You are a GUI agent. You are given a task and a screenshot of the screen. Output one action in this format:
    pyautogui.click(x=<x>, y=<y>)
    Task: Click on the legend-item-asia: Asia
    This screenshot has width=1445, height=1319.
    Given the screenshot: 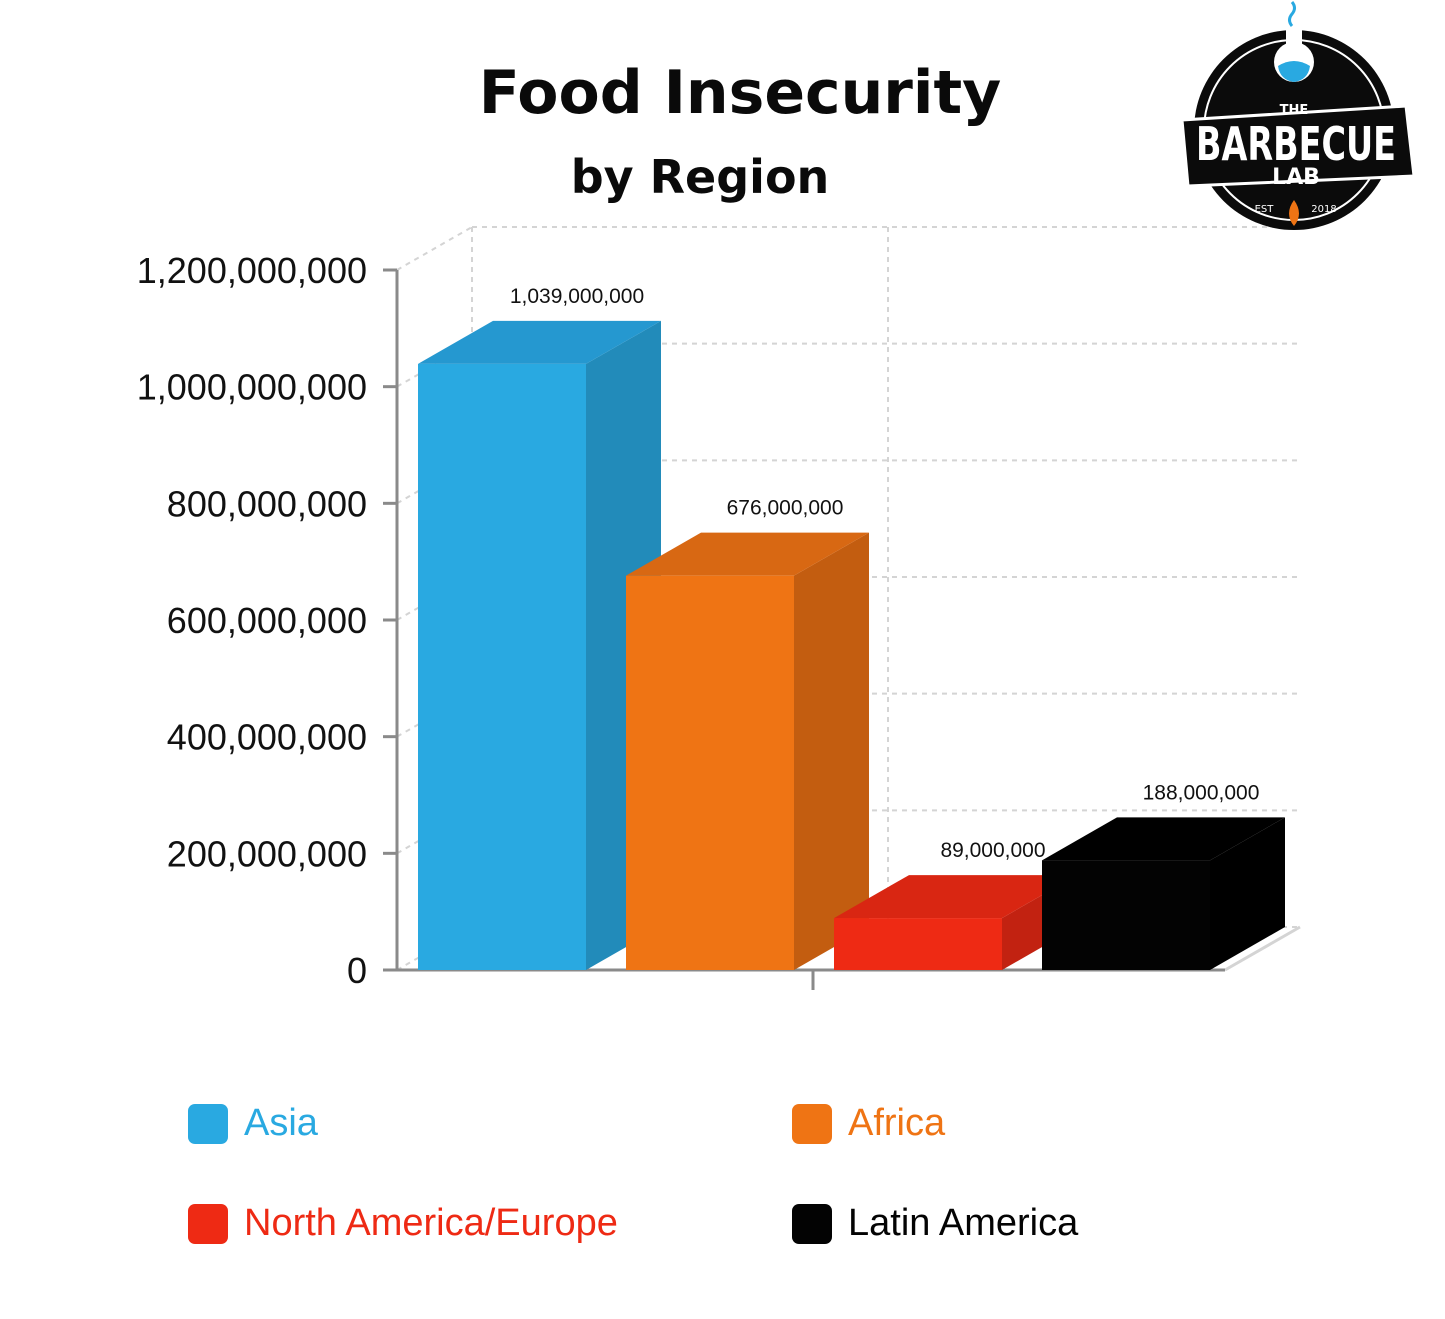 What is the action you would take?
    pyautogui.click(x=253, y=1123)
    